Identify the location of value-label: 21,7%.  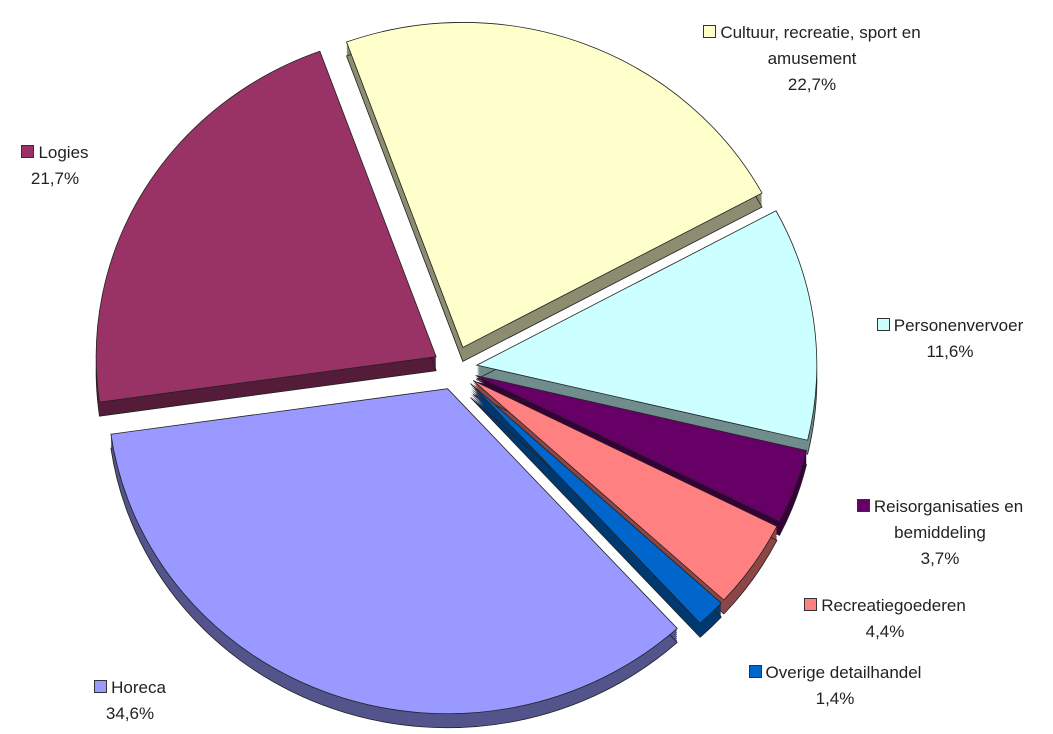
(55, 178).